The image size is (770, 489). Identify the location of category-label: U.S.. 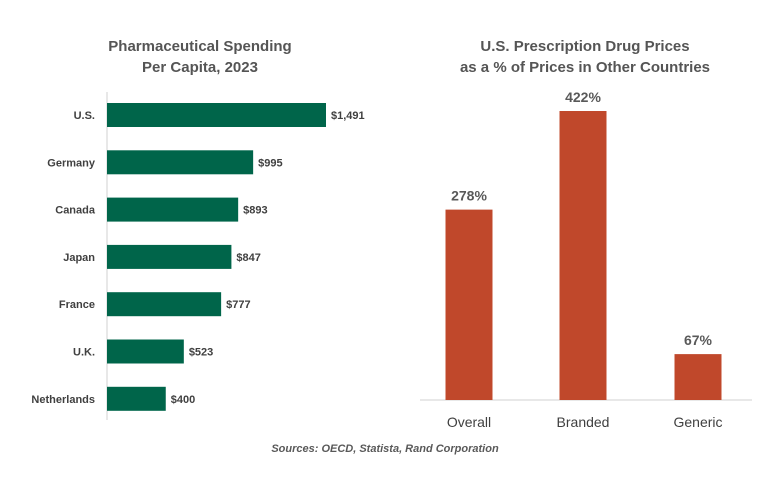
(84, 116).